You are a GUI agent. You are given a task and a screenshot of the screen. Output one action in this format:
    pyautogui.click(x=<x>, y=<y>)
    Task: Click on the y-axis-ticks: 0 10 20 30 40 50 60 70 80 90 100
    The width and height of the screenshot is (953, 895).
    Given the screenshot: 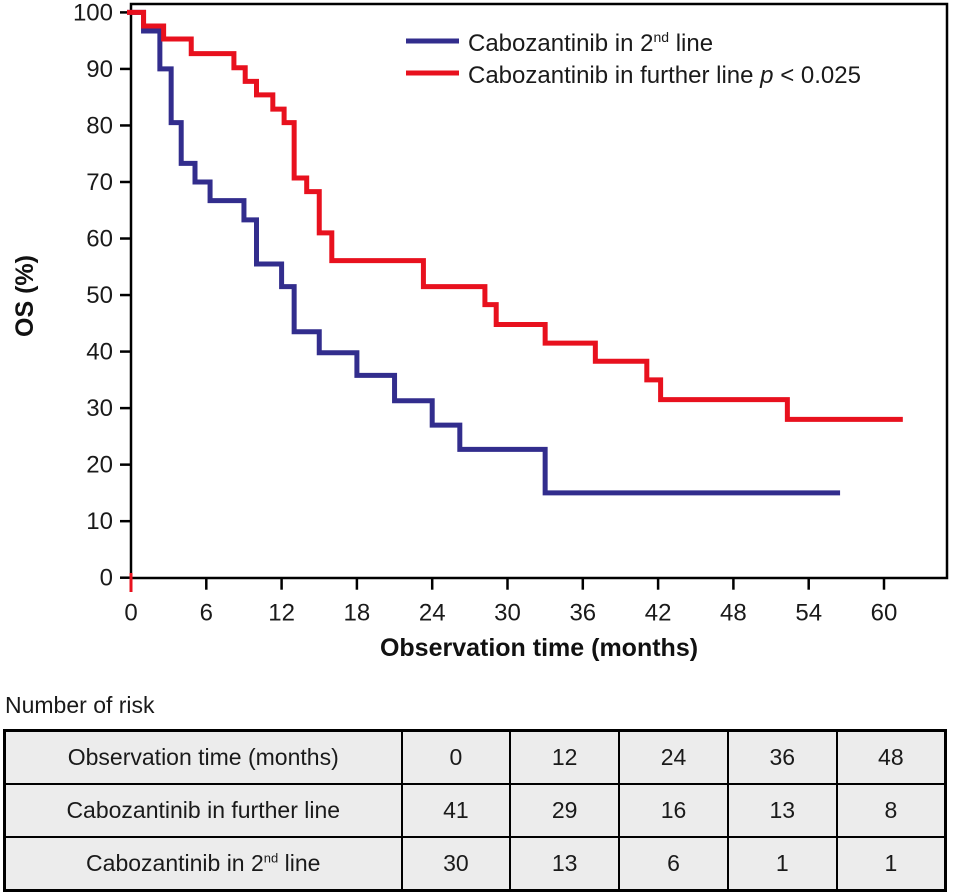 What is the action you would take?
    pyautogui.click(x=102, y=296)
    